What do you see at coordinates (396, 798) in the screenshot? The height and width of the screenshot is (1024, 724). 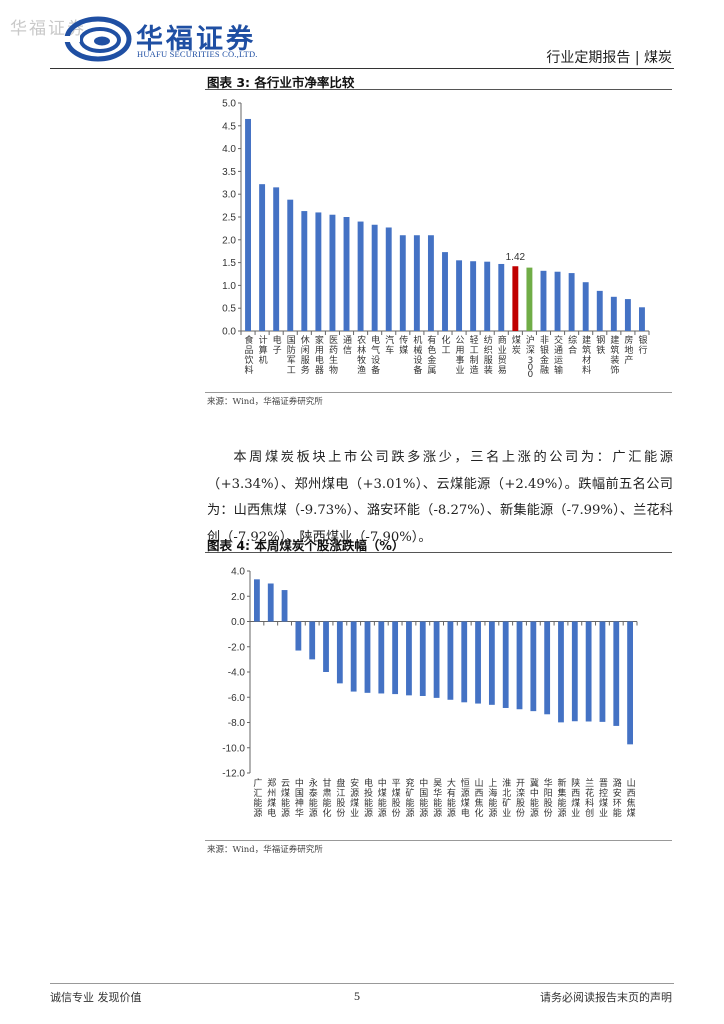 I see `x-tick-label: 平煤股份` at bounding box center [396, 798].